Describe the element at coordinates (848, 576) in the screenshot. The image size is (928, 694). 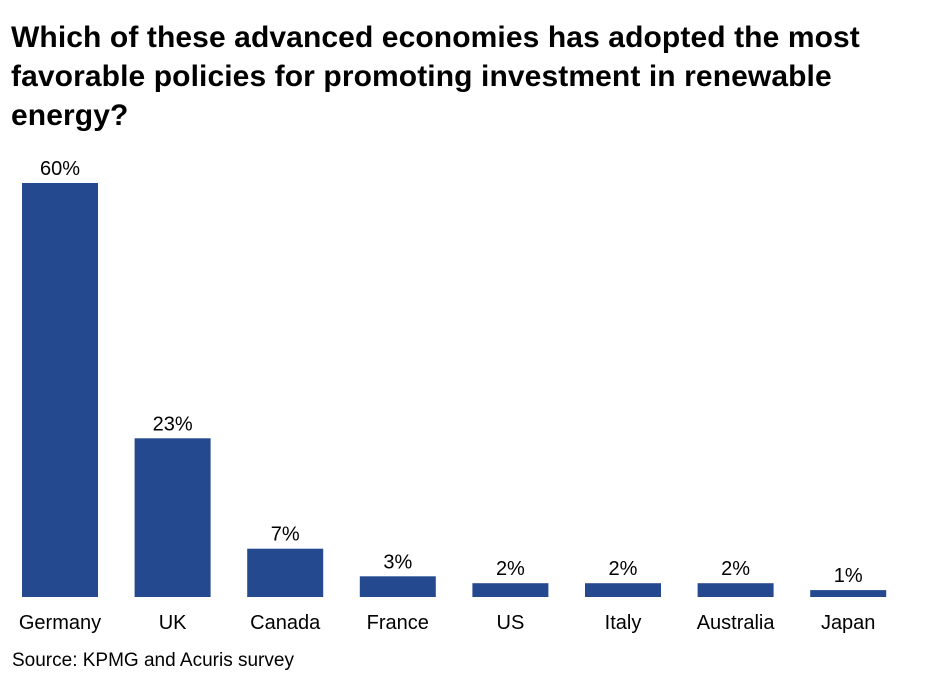
I see `value-label-japan: 1%` at that location.